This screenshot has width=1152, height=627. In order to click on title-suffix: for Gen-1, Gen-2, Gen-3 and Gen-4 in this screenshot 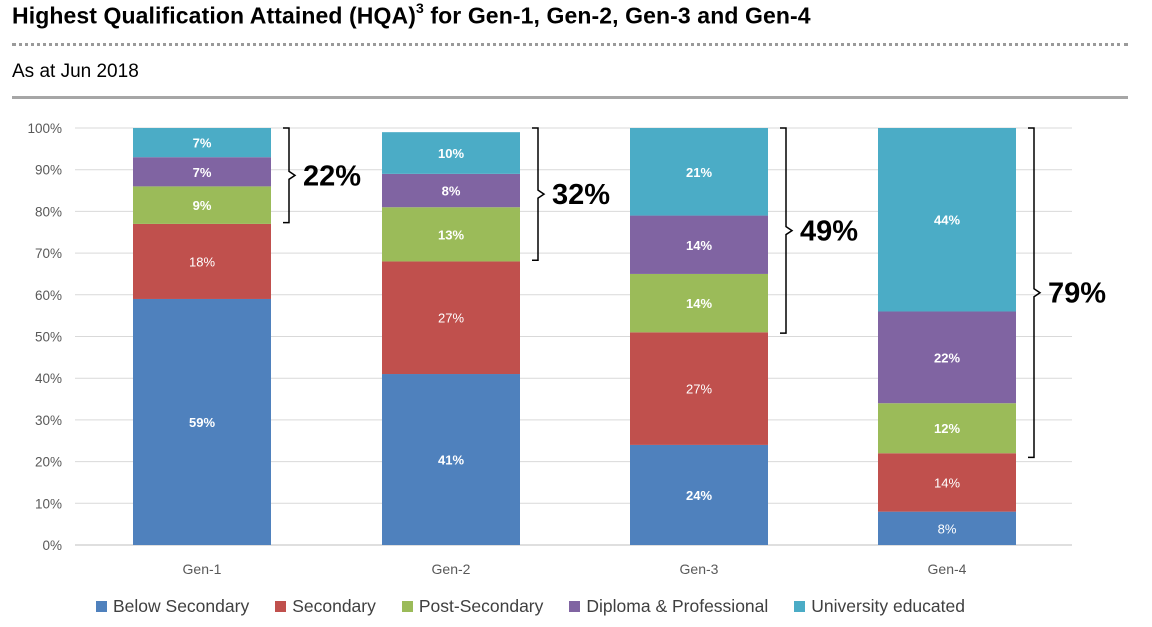, I will do `click(617, 15)`.